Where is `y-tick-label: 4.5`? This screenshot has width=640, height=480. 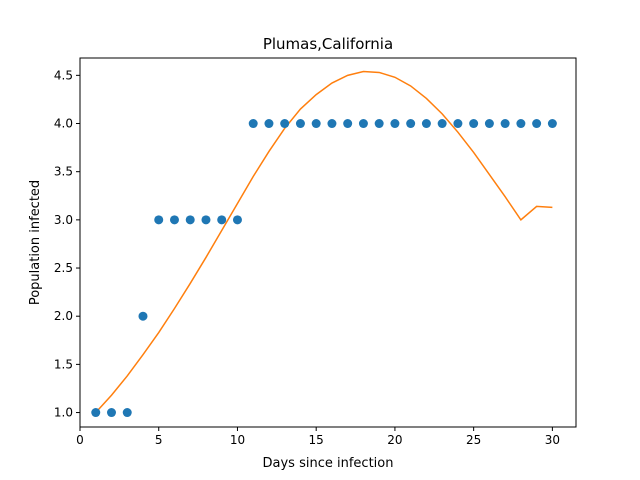 y-tick-label: 4.5 is located at coordinates (63, 75).